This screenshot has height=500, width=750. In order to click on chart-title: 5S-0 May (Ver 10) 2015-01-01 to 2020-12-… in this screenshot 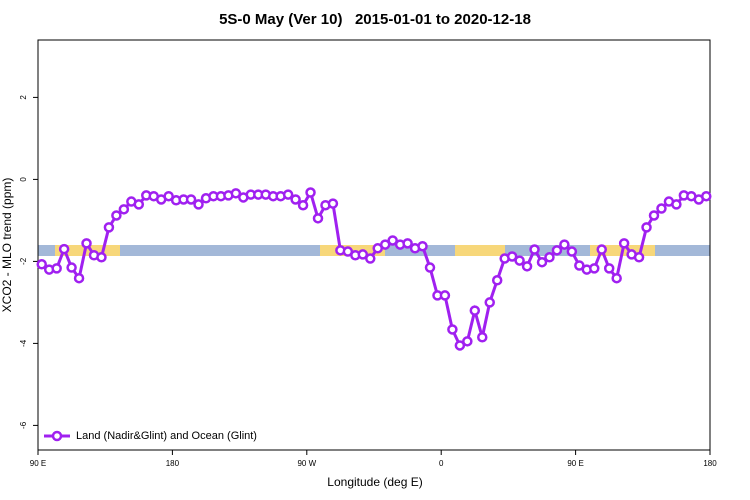, I will do `click(375, 19)`.